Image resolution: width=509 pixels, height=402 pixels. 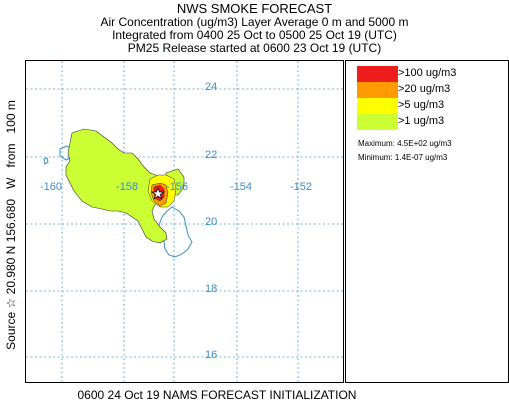 What do you see at coordinates (211, 355) in the screenshot?
I see `lat-label-16: 16` at bounding box center [211, 355].